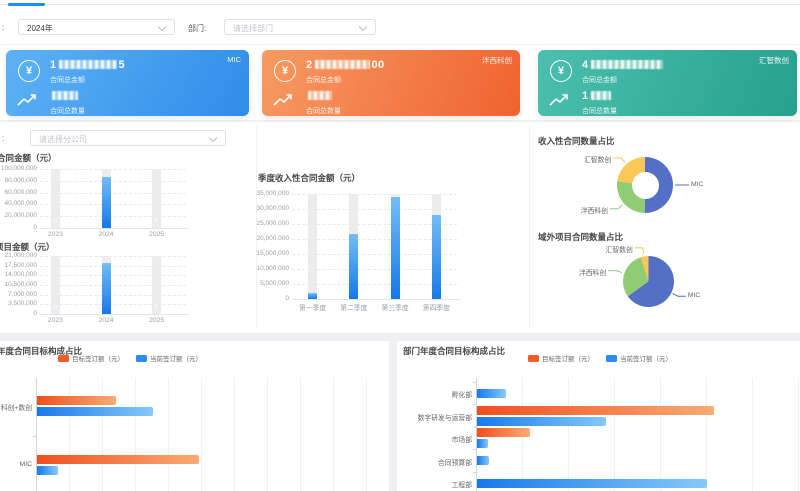 This screenshot has width=800, height=491. I want to click on dept-select-placeholder: 请选择部门, so click(253, 28).